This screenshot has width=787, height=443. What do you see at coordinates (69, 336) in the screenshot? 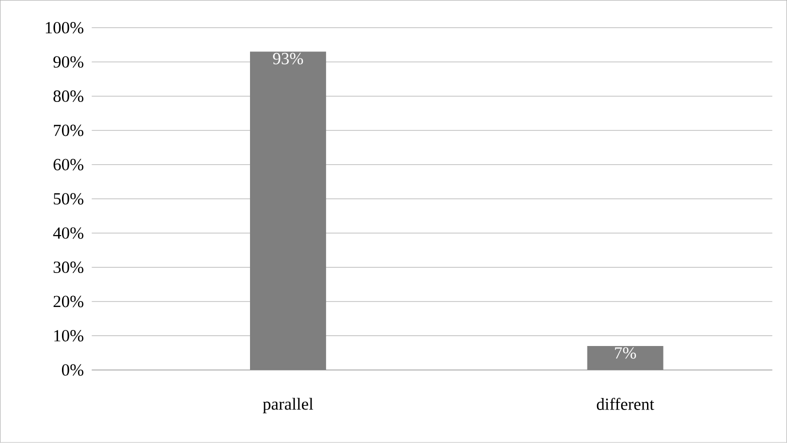
I see `y-tick-label: 10%` at bounding box center [69, 336].